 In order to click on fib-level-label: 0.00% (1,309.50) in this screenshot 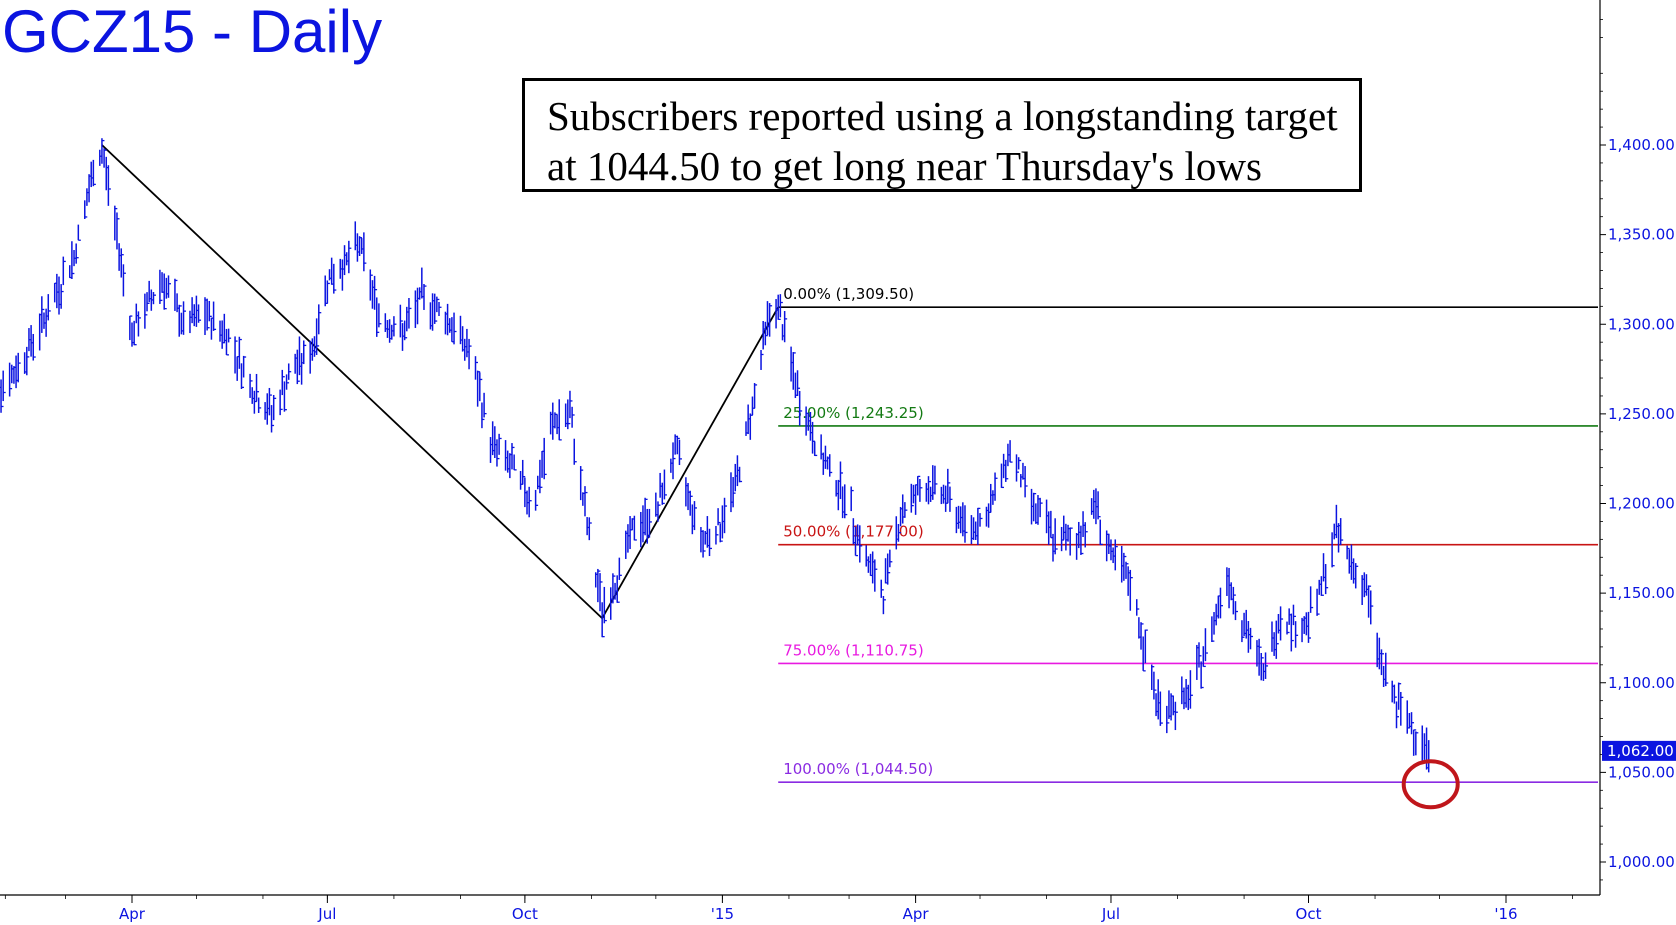, I will do `click(848, 294)`.